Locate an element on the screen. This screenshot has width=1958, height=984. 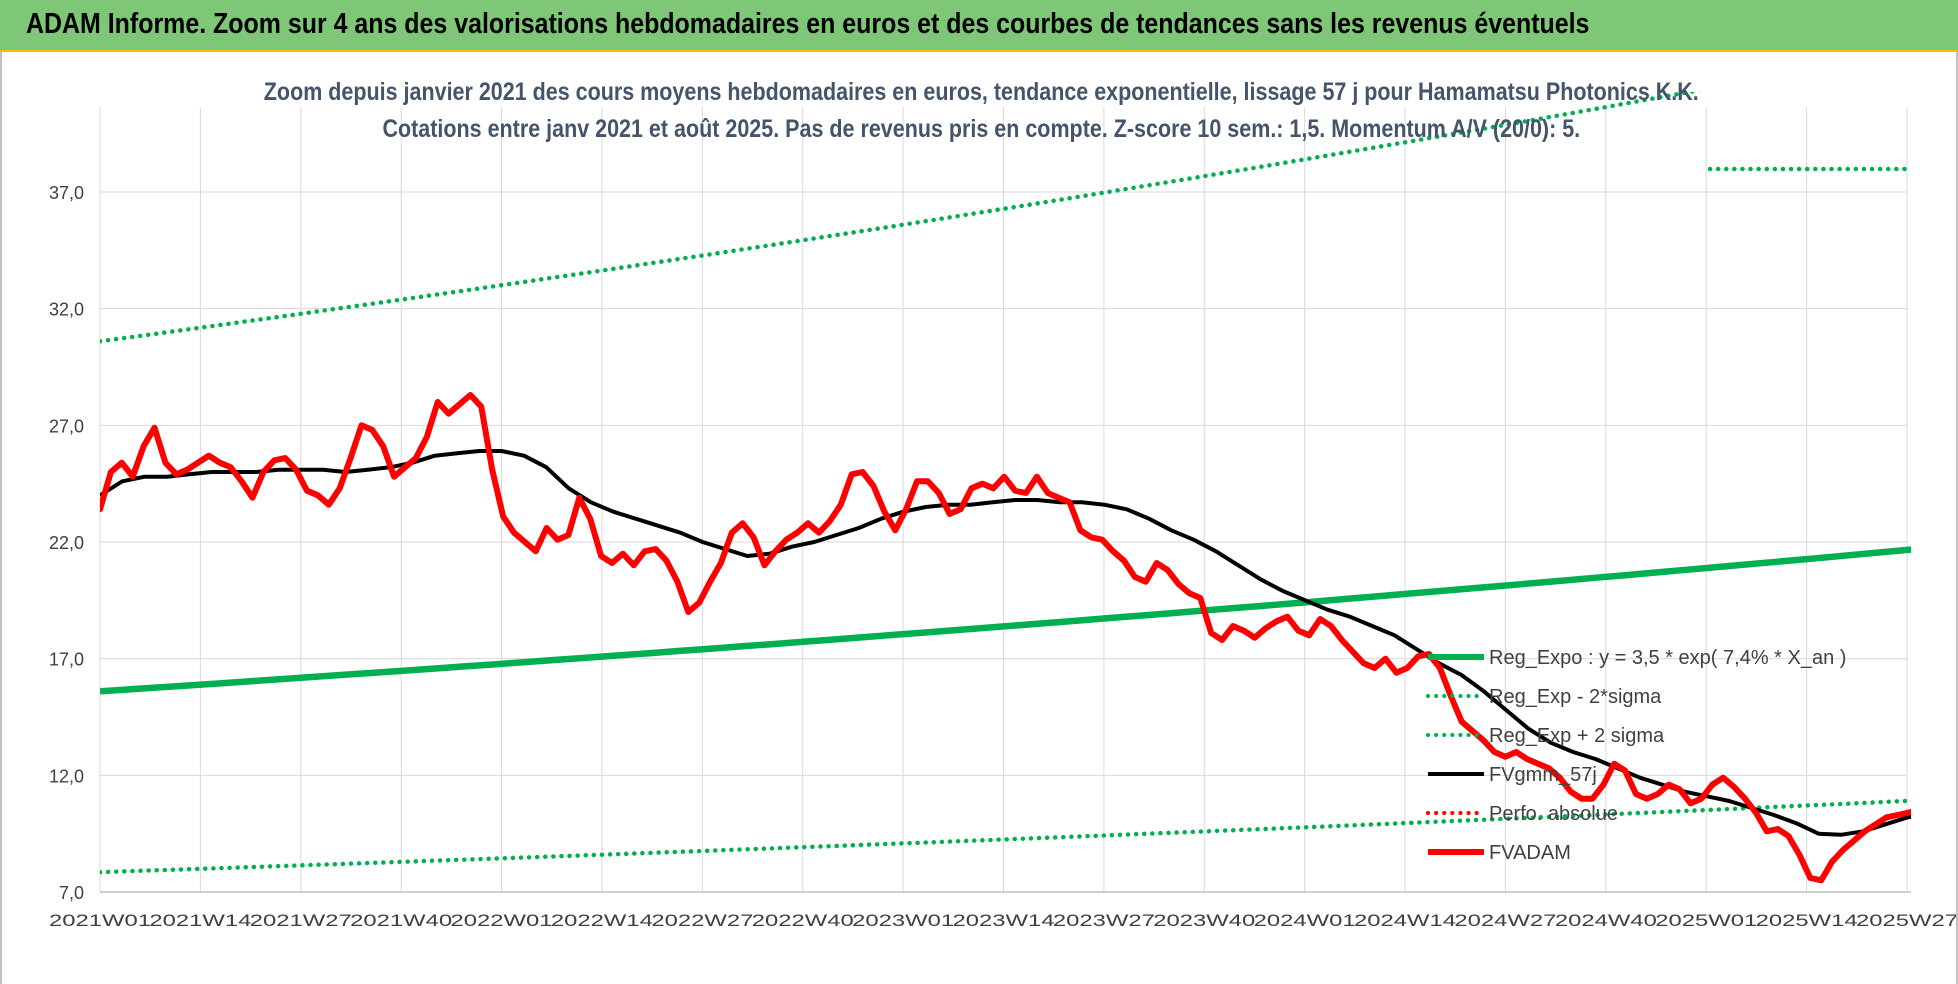
y-tick-label: 27,0 is located at coordinates (66, 426).